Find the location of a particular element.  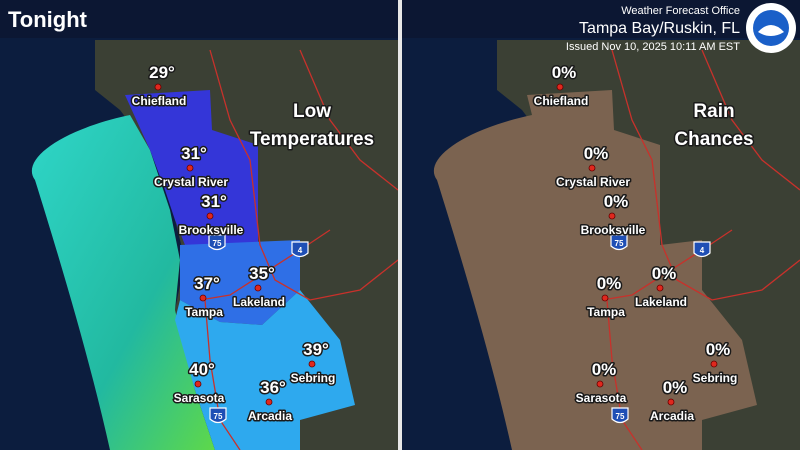

location: Tampa Bay/Ruskin, FL is located at coordinates (659, 28).